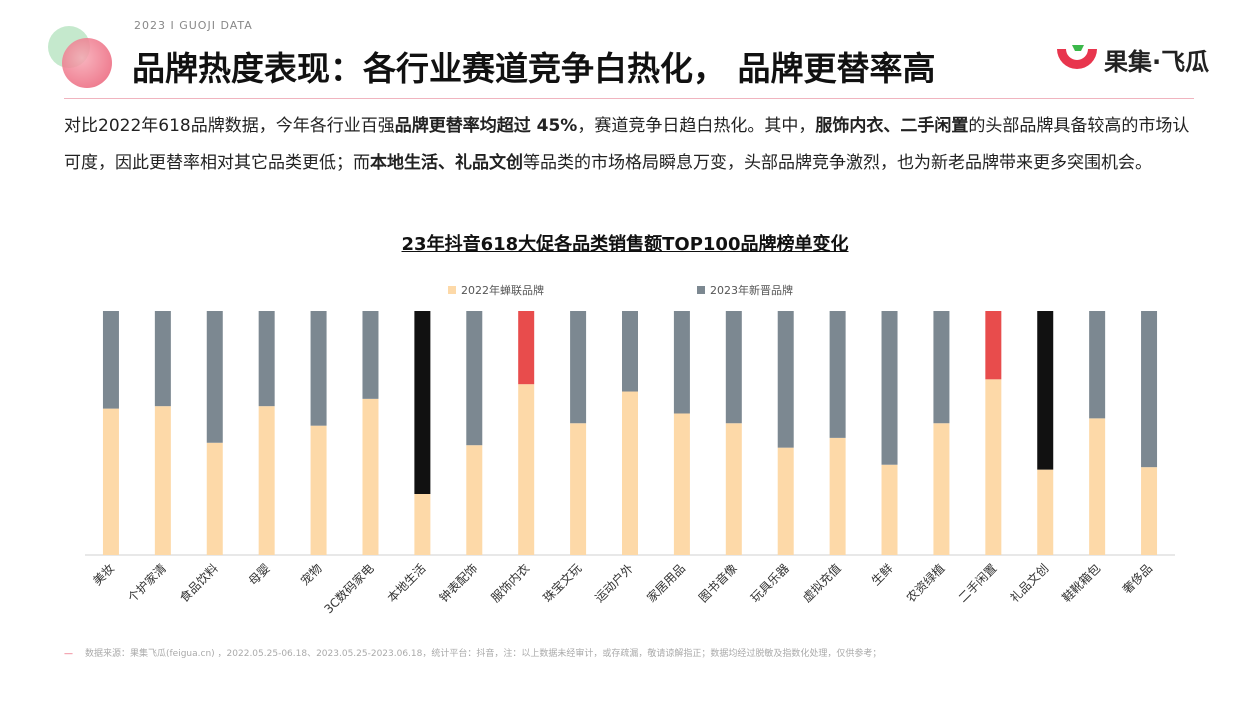 The height and width of the screenshot is (703, 1250). I want to click on brand-logo-group: 果集·飞瓜, so click(1131, 59).